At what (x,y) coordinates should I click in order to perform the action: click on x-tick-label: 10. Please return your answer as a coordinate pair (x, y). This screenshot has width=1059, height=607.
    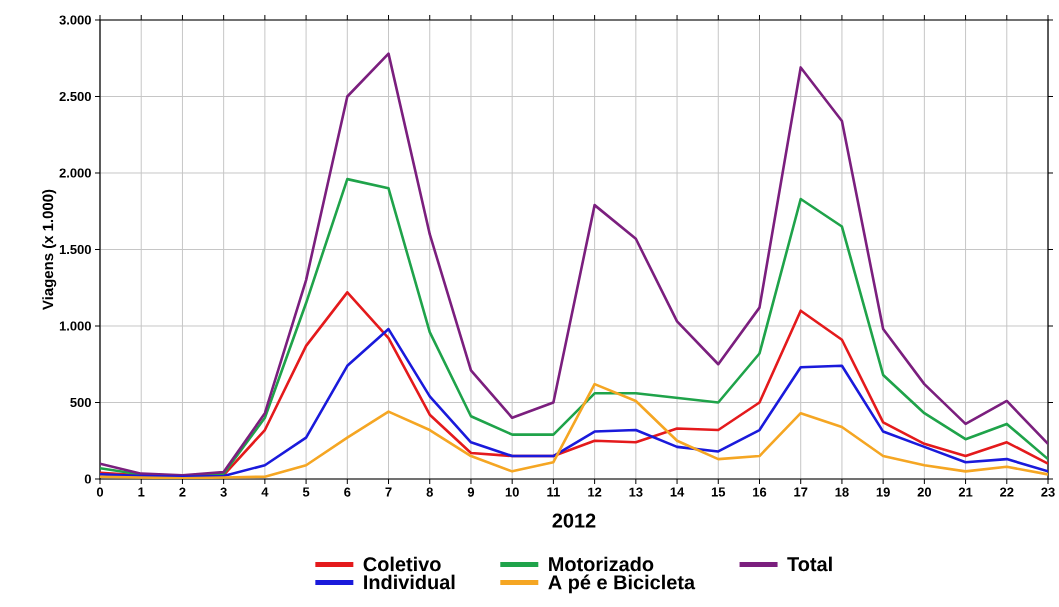
    Looking at the image, I should click on (512, 492).